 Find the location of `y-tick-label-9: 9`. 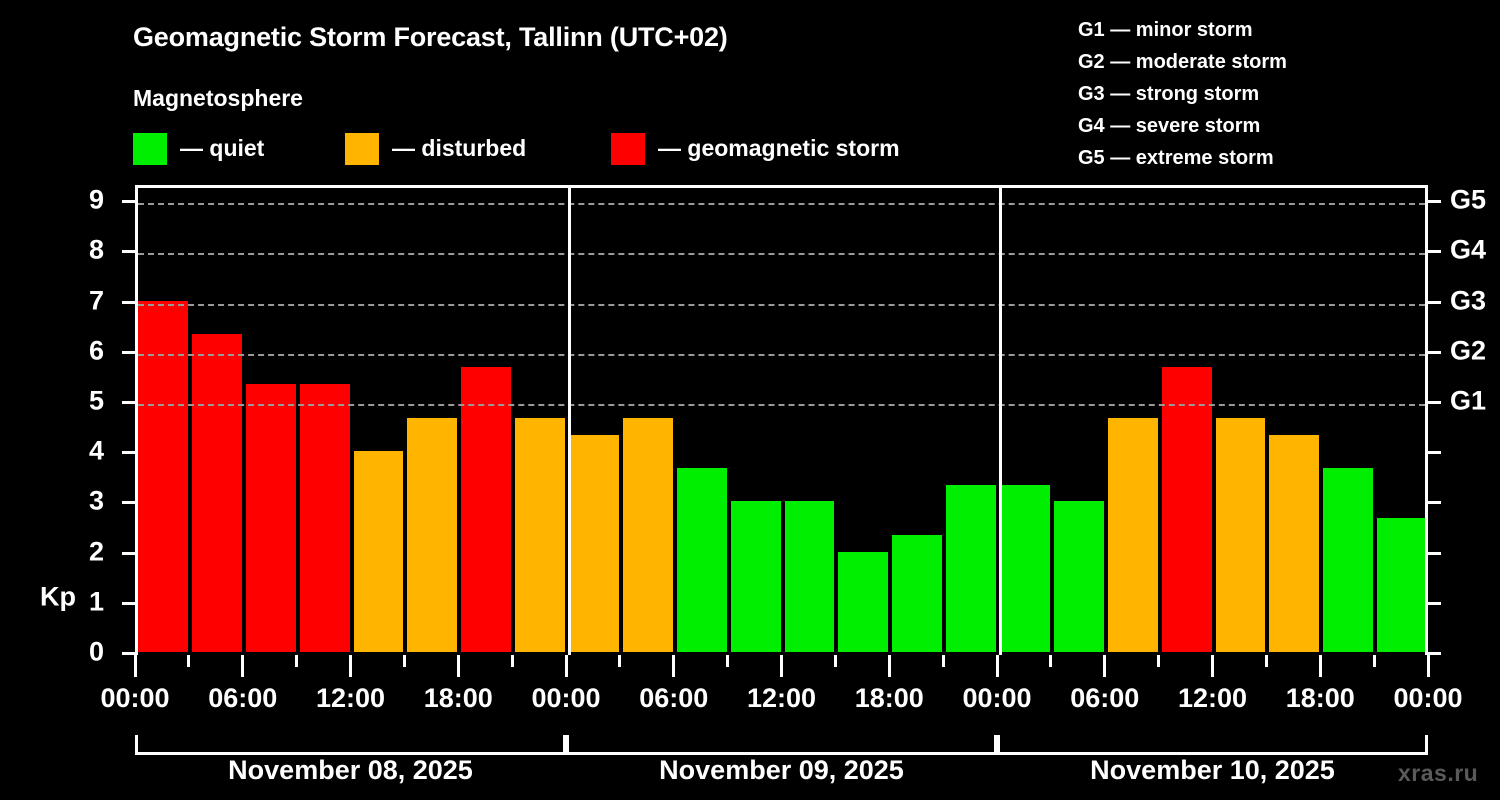

y-tick-label-9: 9 is located at coordinates (96, 199).